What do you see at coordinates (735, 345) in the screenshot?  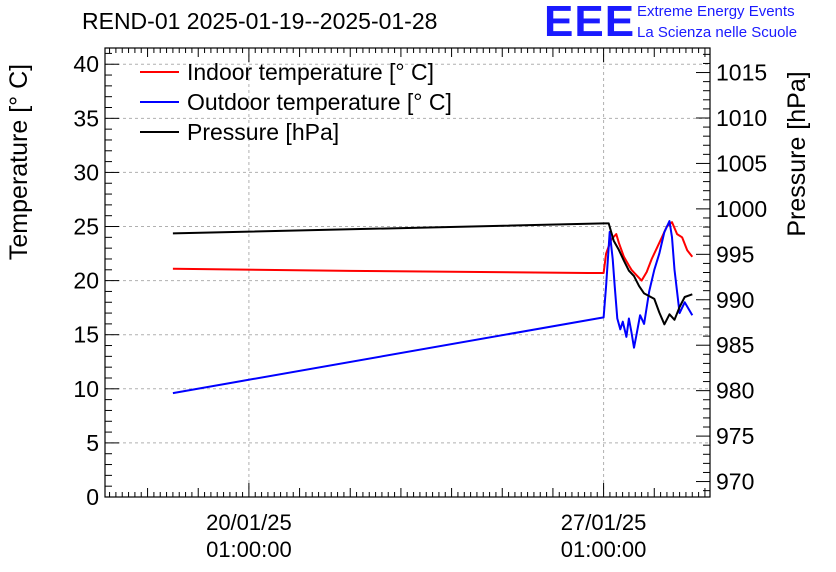 I see `y2-tick-label: 985` at bounding box center [735, 345].